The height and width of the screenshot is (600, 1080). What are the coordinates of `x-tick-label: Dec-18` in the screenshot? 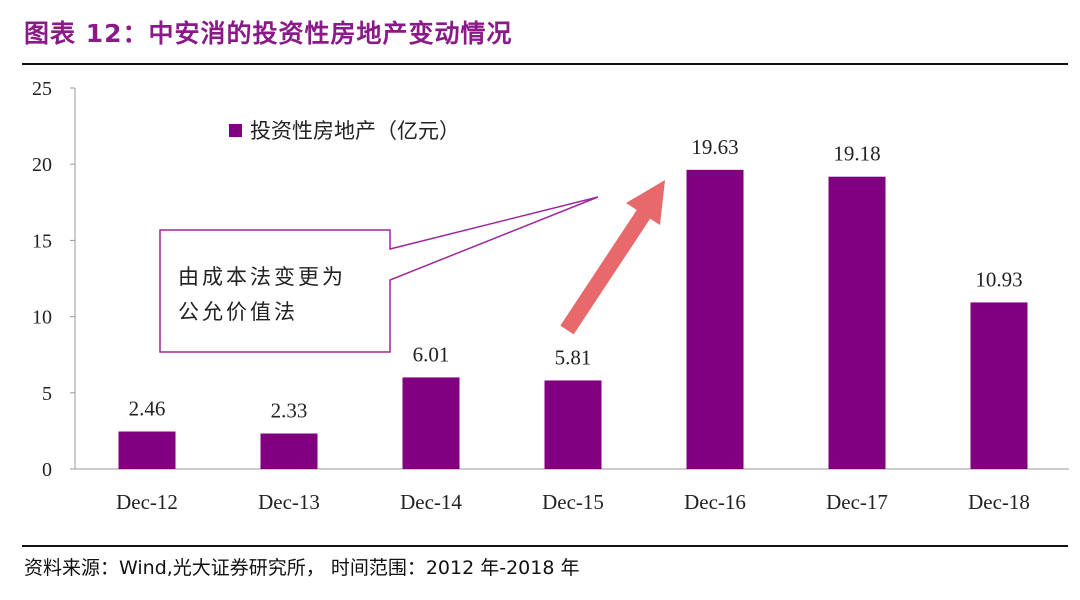 It's located at (999, 502).